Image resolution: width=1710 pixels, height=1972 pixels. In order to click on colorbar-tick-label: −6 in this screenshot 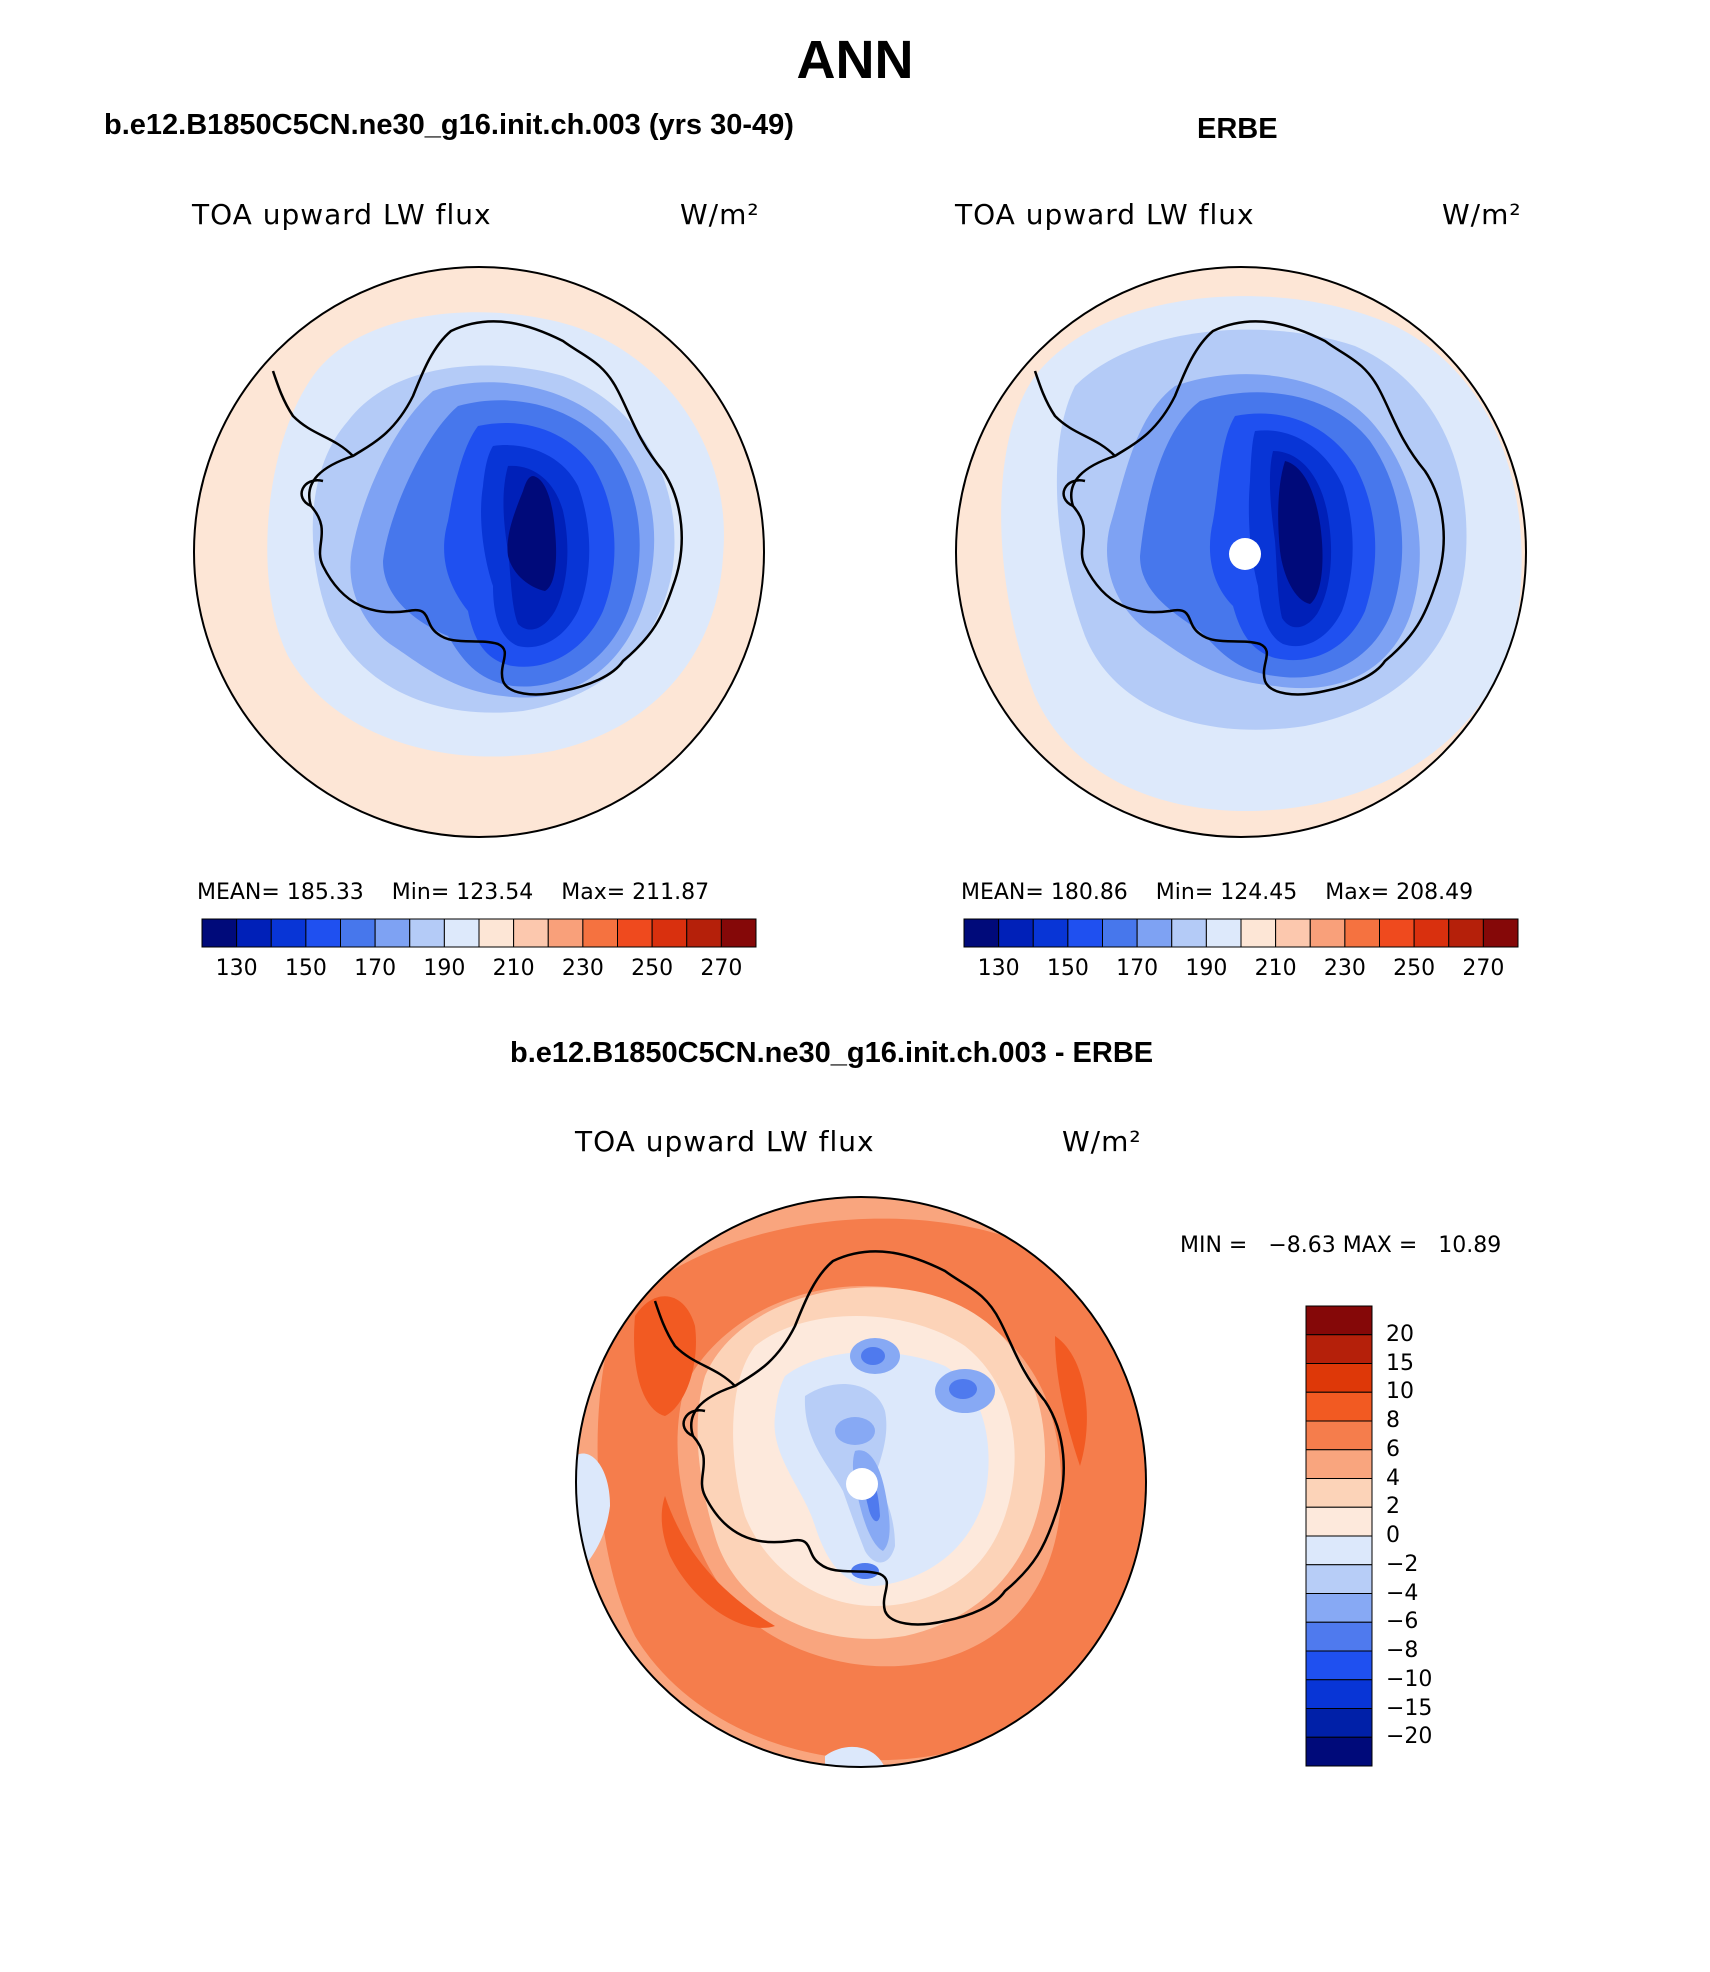, I will do `click(1402, 1622)`.